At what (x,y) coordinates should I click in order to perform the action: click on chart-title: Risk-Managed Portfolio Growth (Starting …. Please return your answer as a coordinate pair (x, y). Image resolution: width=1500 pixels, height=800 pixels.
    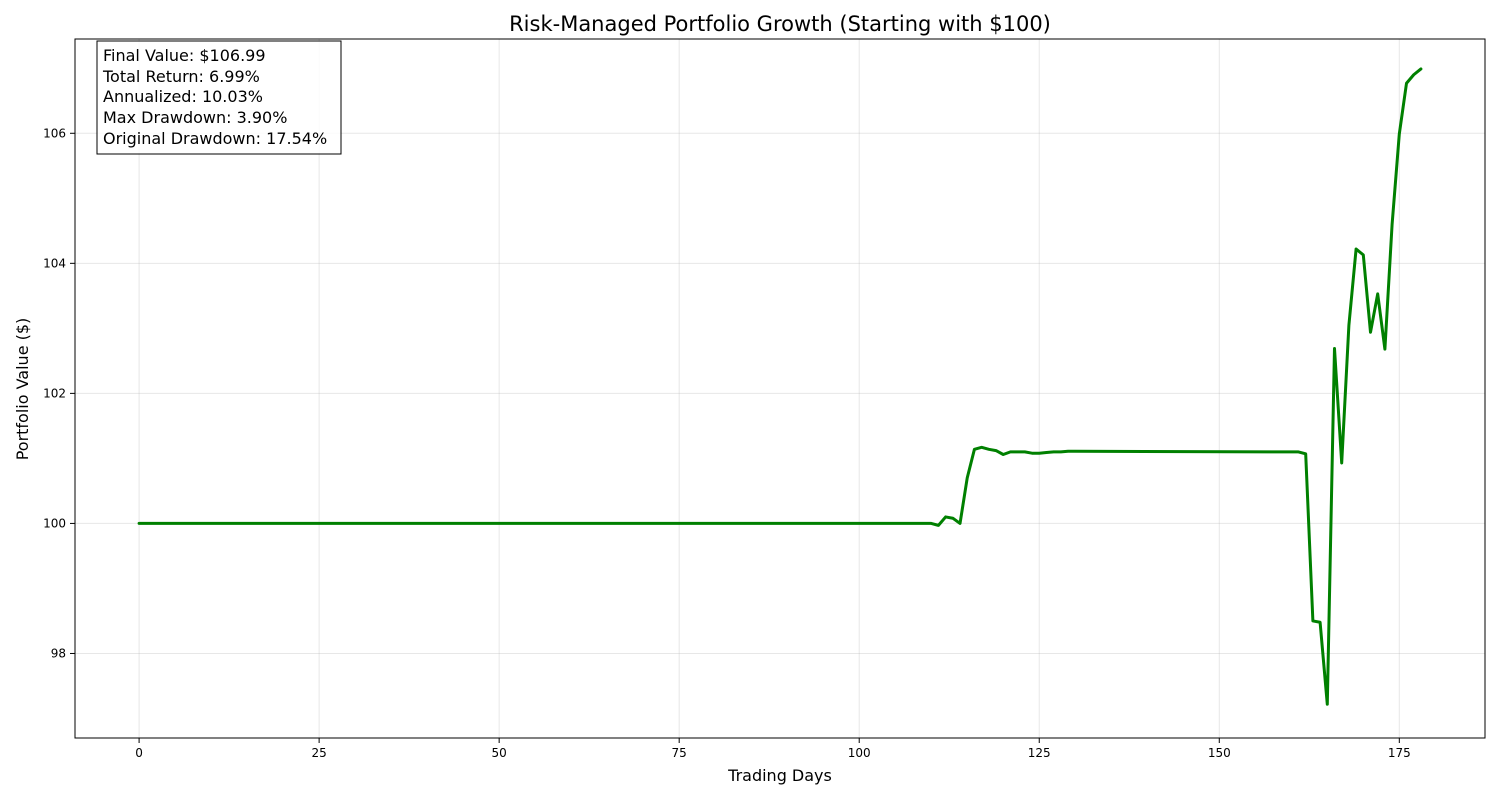
    Looking at the image, I should click on (780, 24).